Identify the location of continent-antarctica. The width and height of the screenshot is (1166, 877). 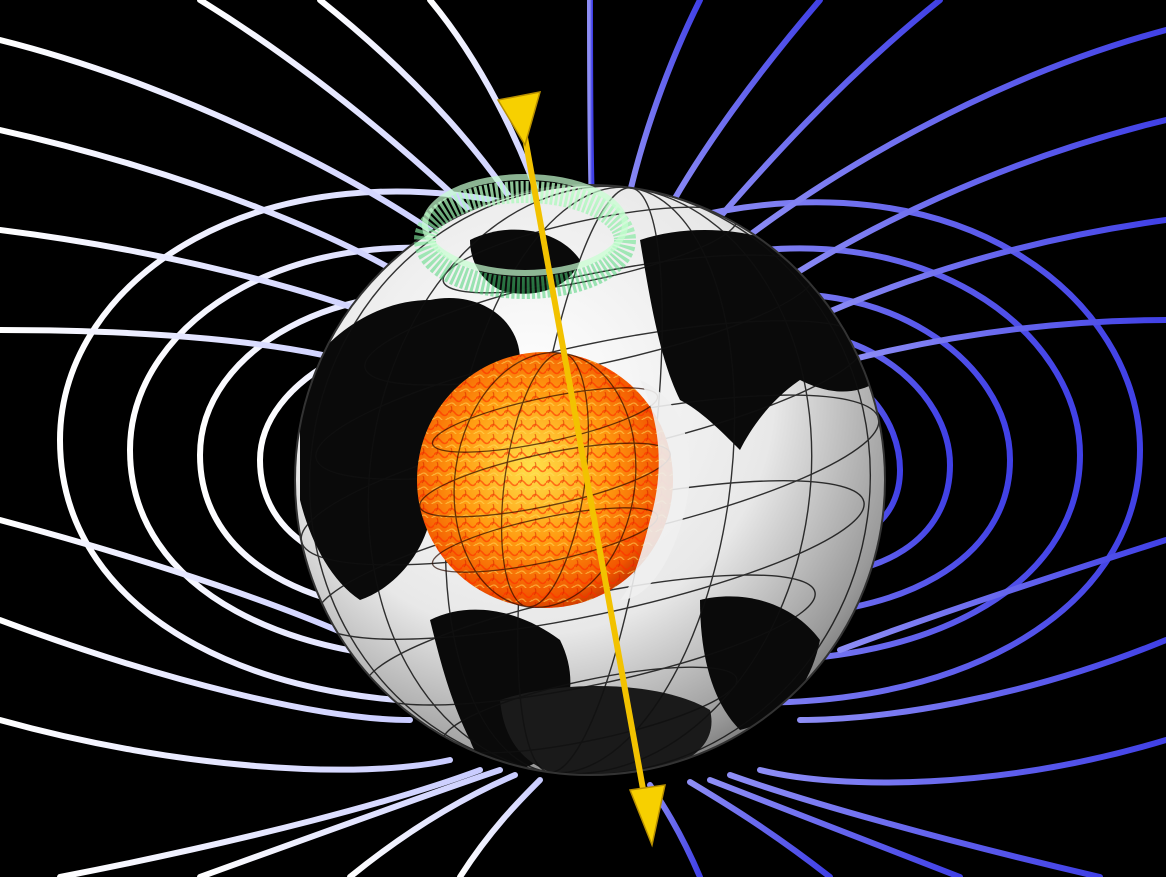
(606, 730).